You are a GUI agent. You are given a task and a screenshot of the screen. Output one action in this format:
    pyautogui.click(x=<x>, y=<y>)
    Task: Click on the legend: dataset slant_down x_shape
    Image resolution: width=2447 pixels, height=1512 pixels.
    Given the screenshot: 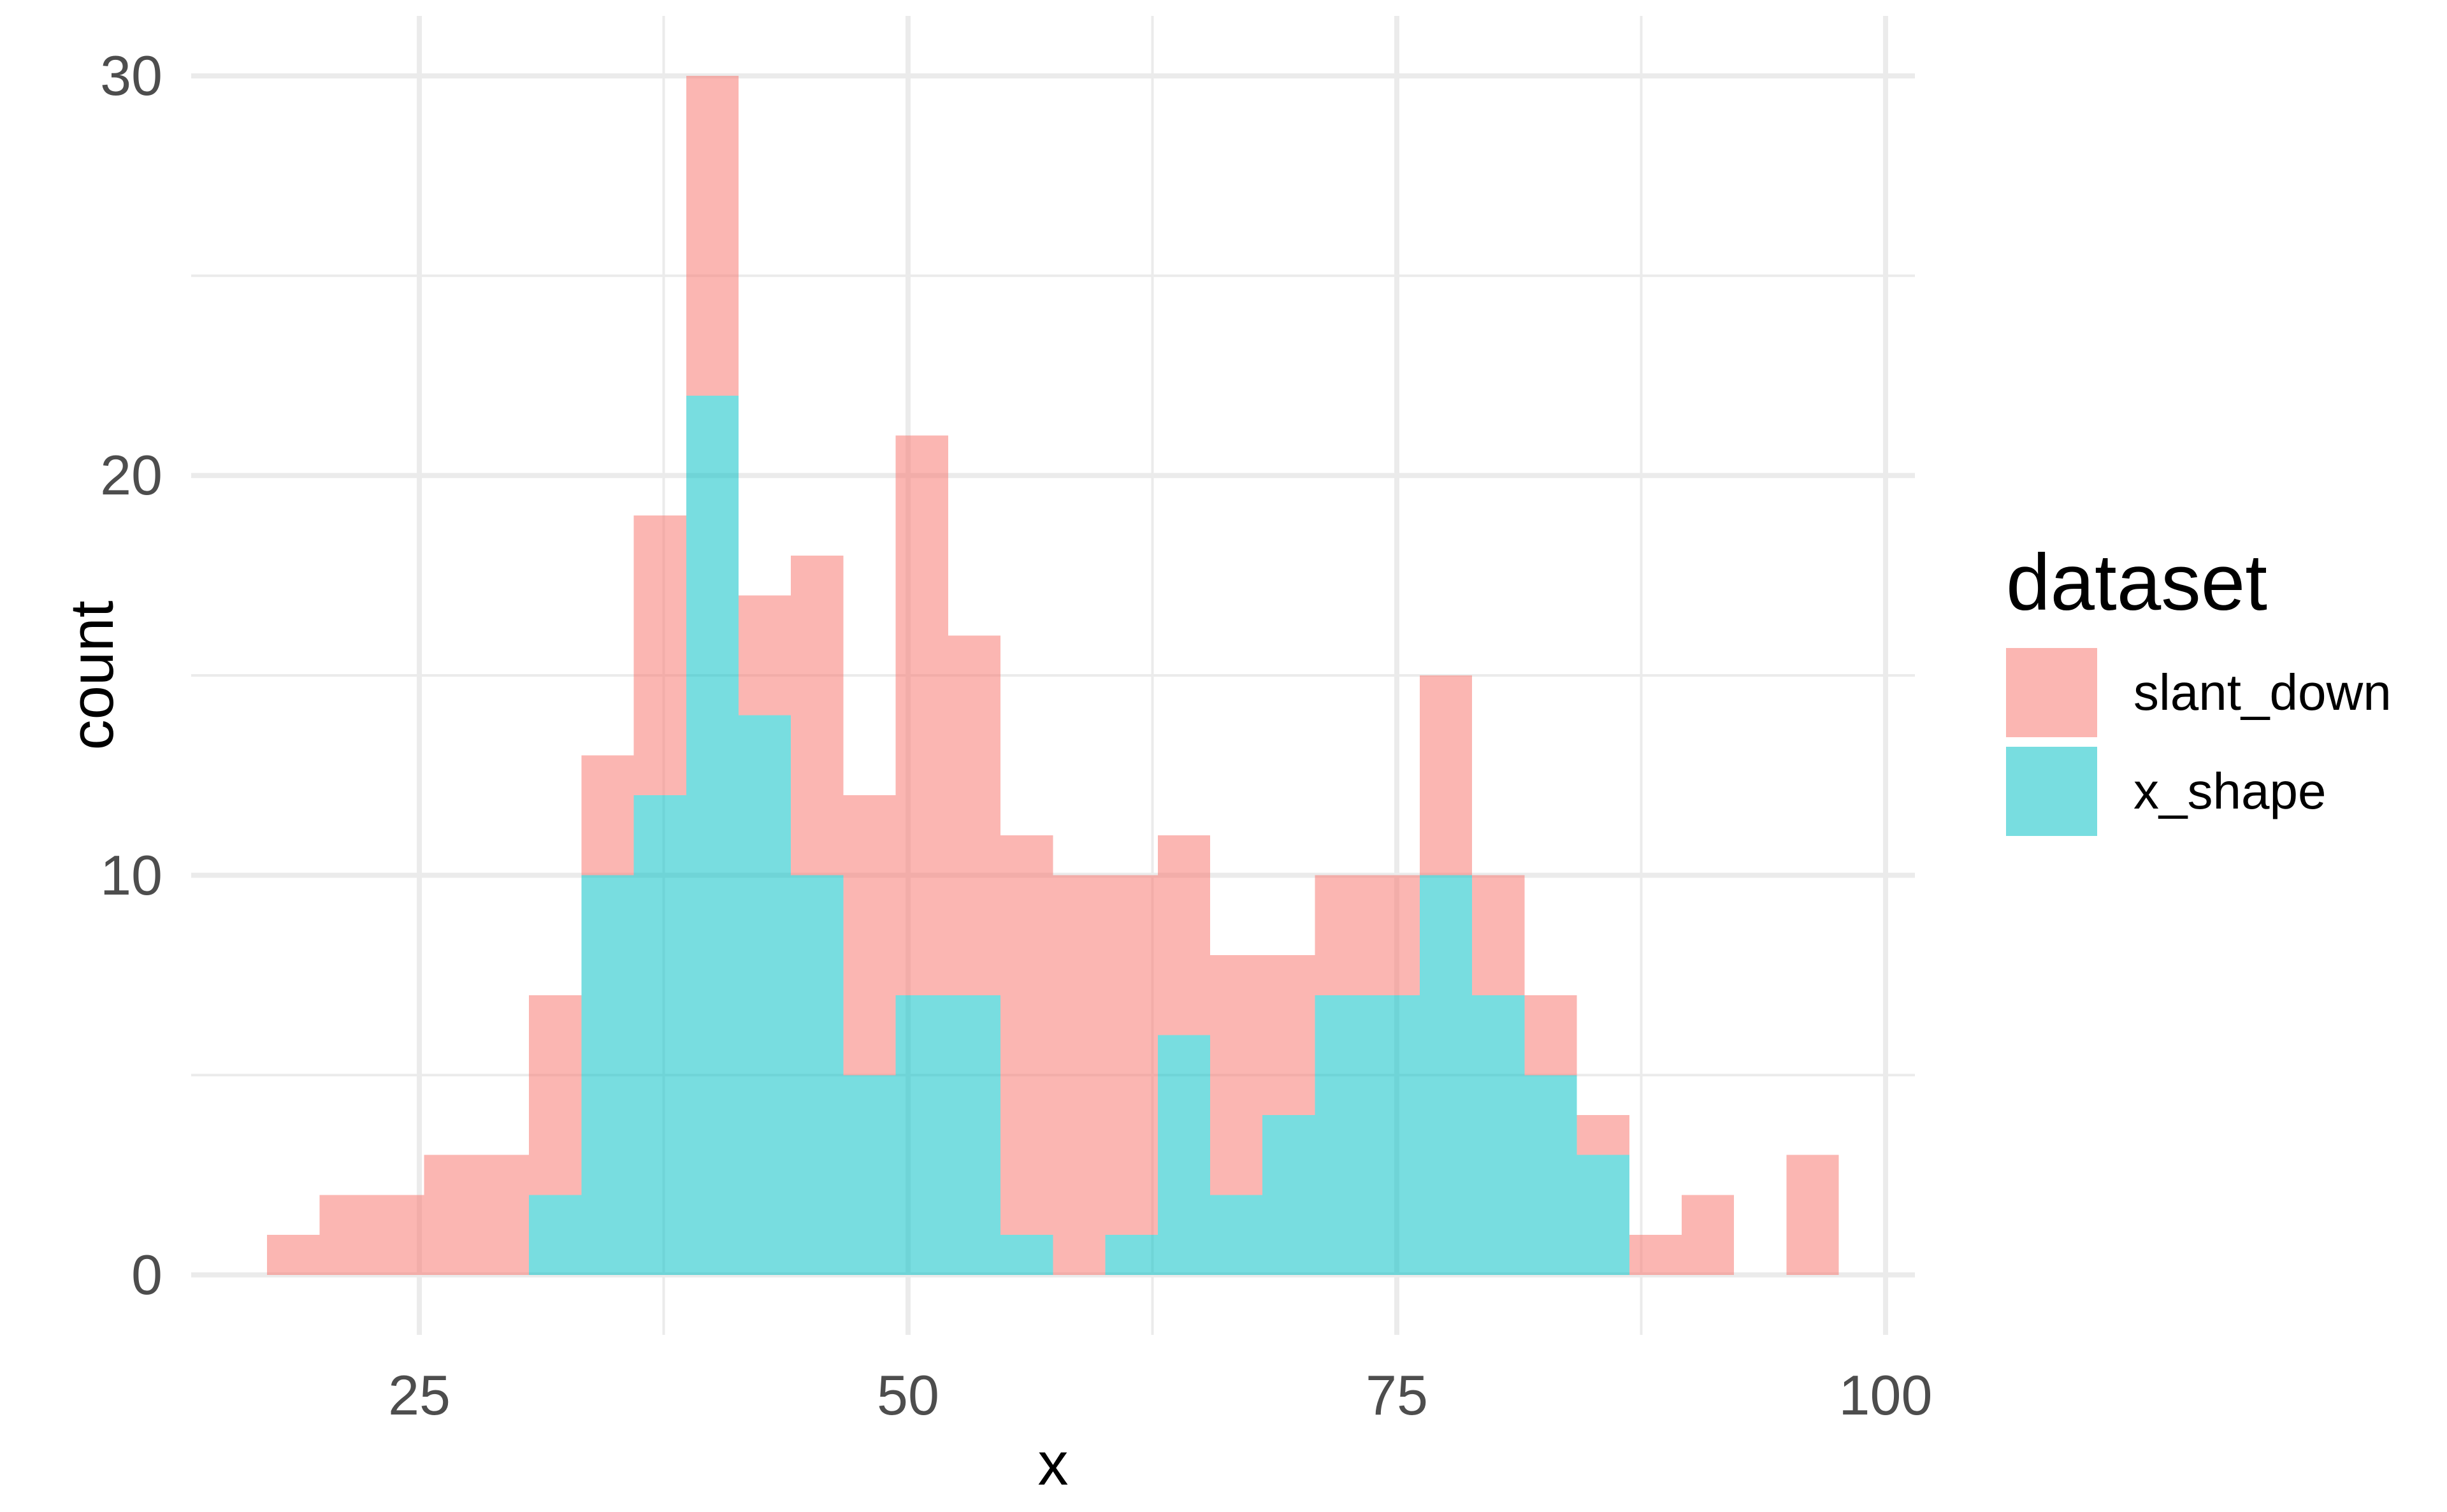 What is the action you would take?
    pyautogui.click(x=2199, y=694)
    